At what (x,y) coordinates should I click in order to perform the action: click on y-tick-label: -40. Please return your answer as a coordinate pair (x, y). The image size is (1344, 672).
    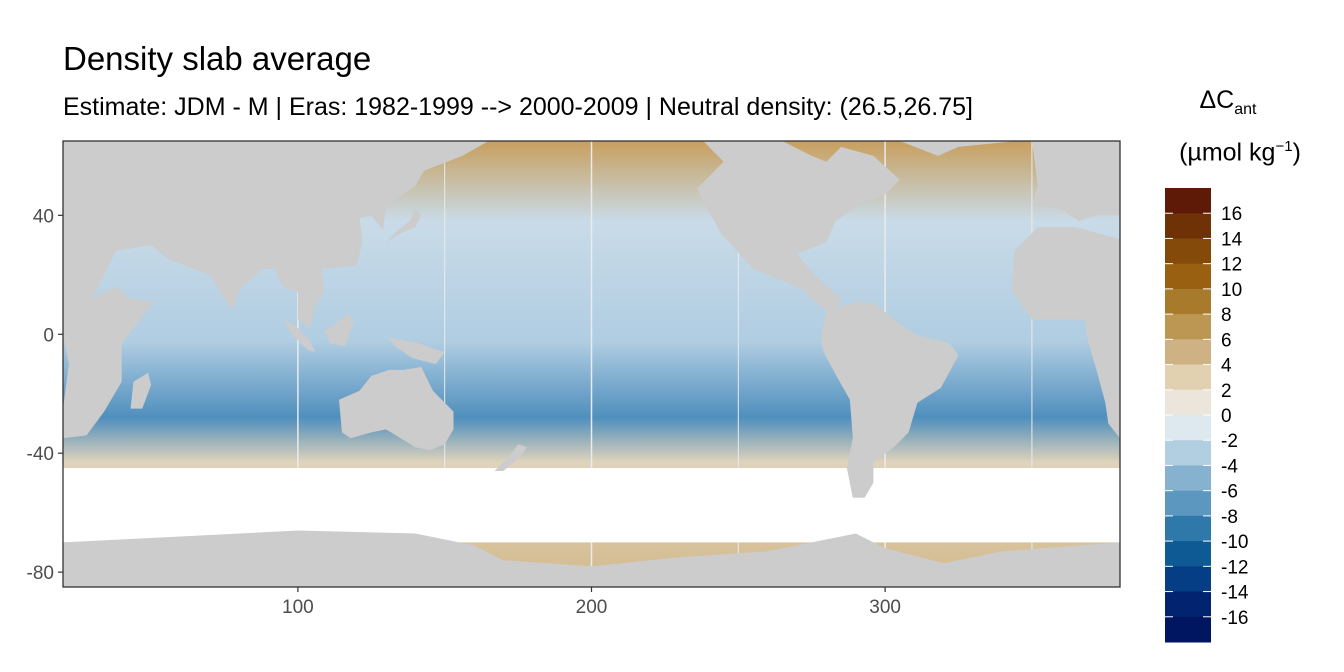
    Looking at the image, I should click on (40, 454).